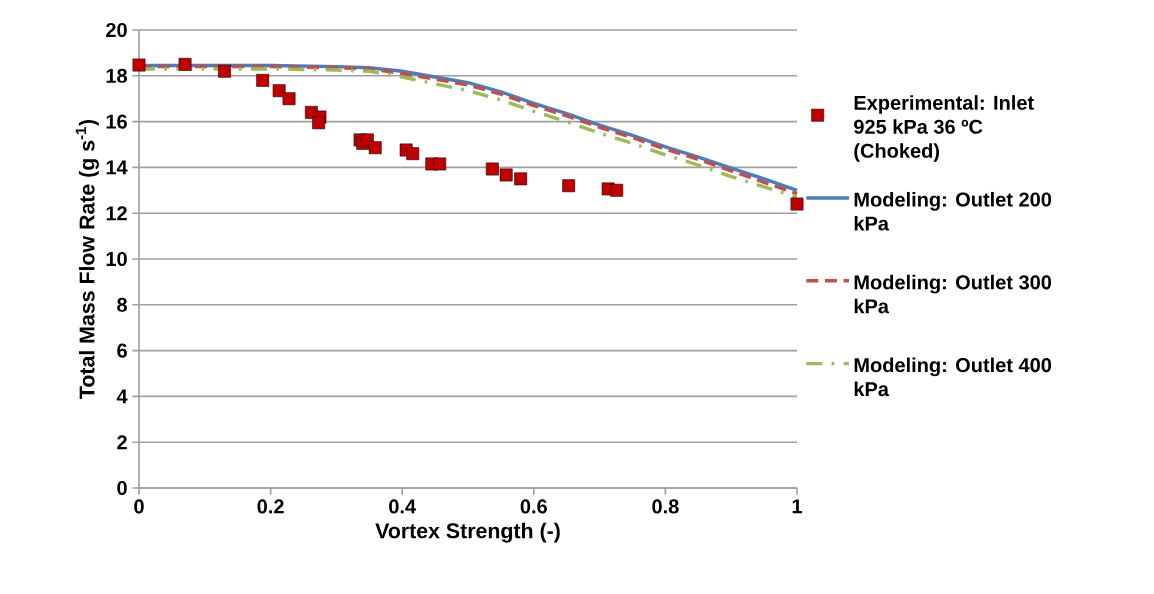  What do you see at coordinates (116, 259) in the screenshot?
I see `y-tick-label: 10` at bounding box center [116, 259].